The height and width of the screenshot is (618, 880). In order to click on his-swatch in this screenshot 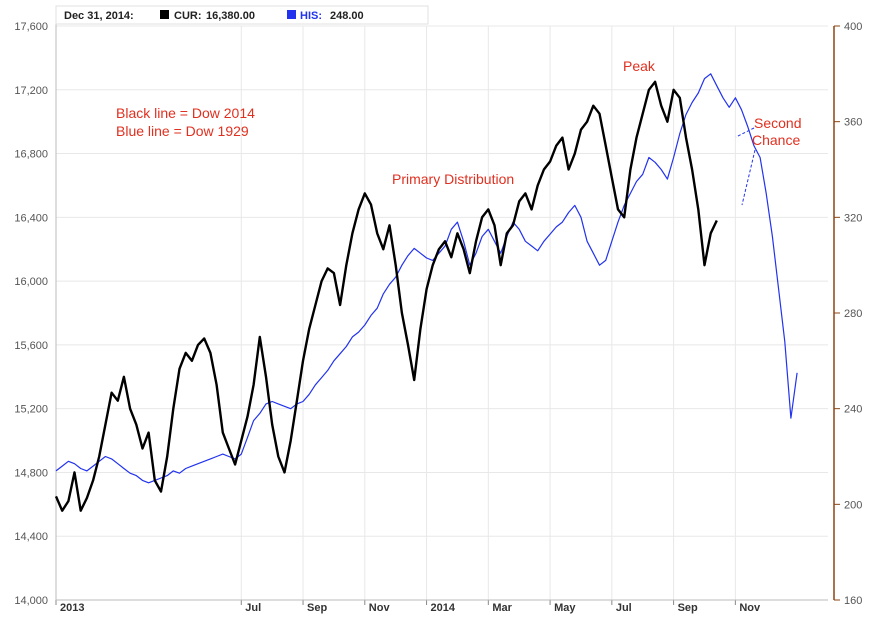, I will do `click(291, 14)`.